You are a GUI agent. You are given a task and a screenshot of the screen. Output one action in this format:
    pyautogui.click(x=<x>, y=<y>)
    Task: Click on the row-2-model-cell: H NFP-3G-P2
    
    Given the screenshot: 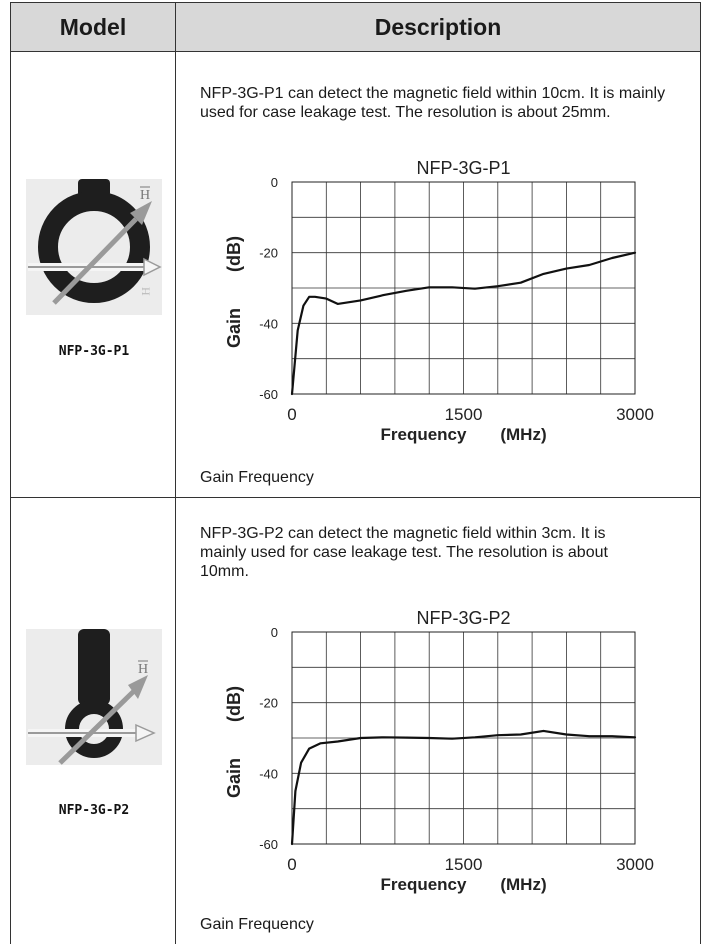 What is the action you would take?
    pyautogui.click(x=93, y=720)
    